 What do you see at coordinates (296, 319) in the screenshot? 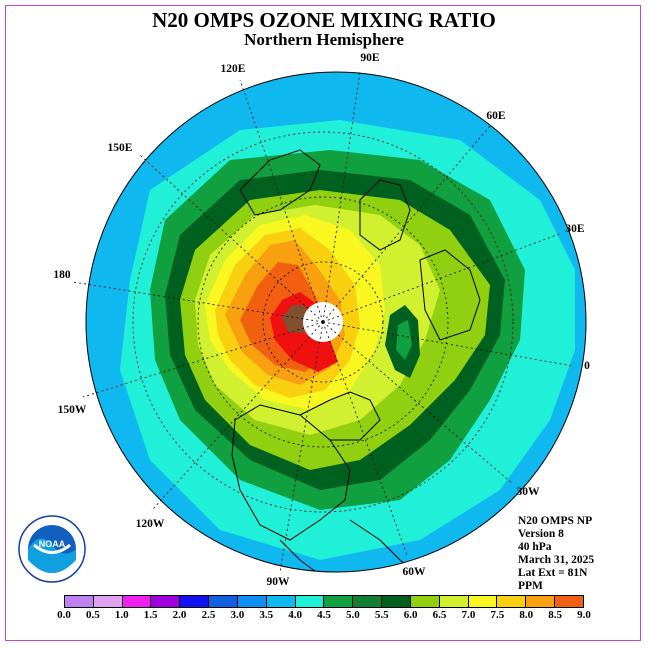
I see `contour-9.0` at bounding box center [296, 319].